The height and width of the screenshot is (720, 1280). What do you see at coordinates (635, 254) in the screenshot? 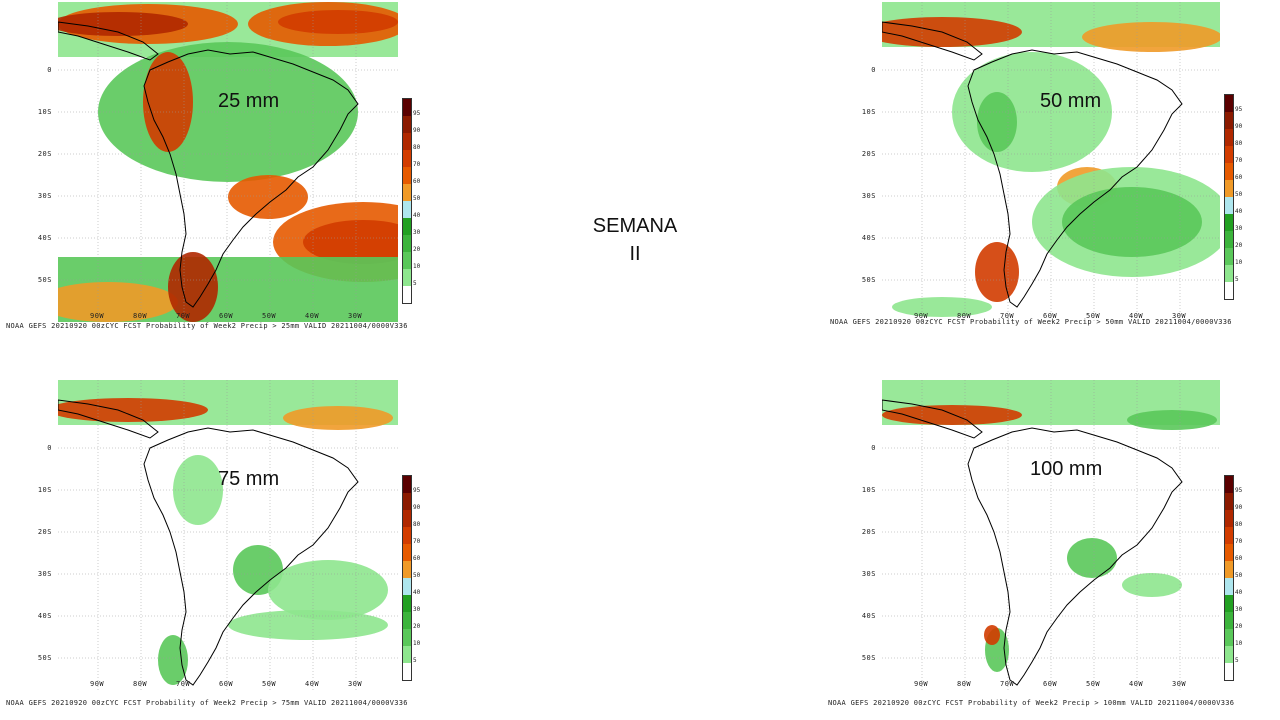
I see `week-title-line2: II` at bounding box center [635, 254].